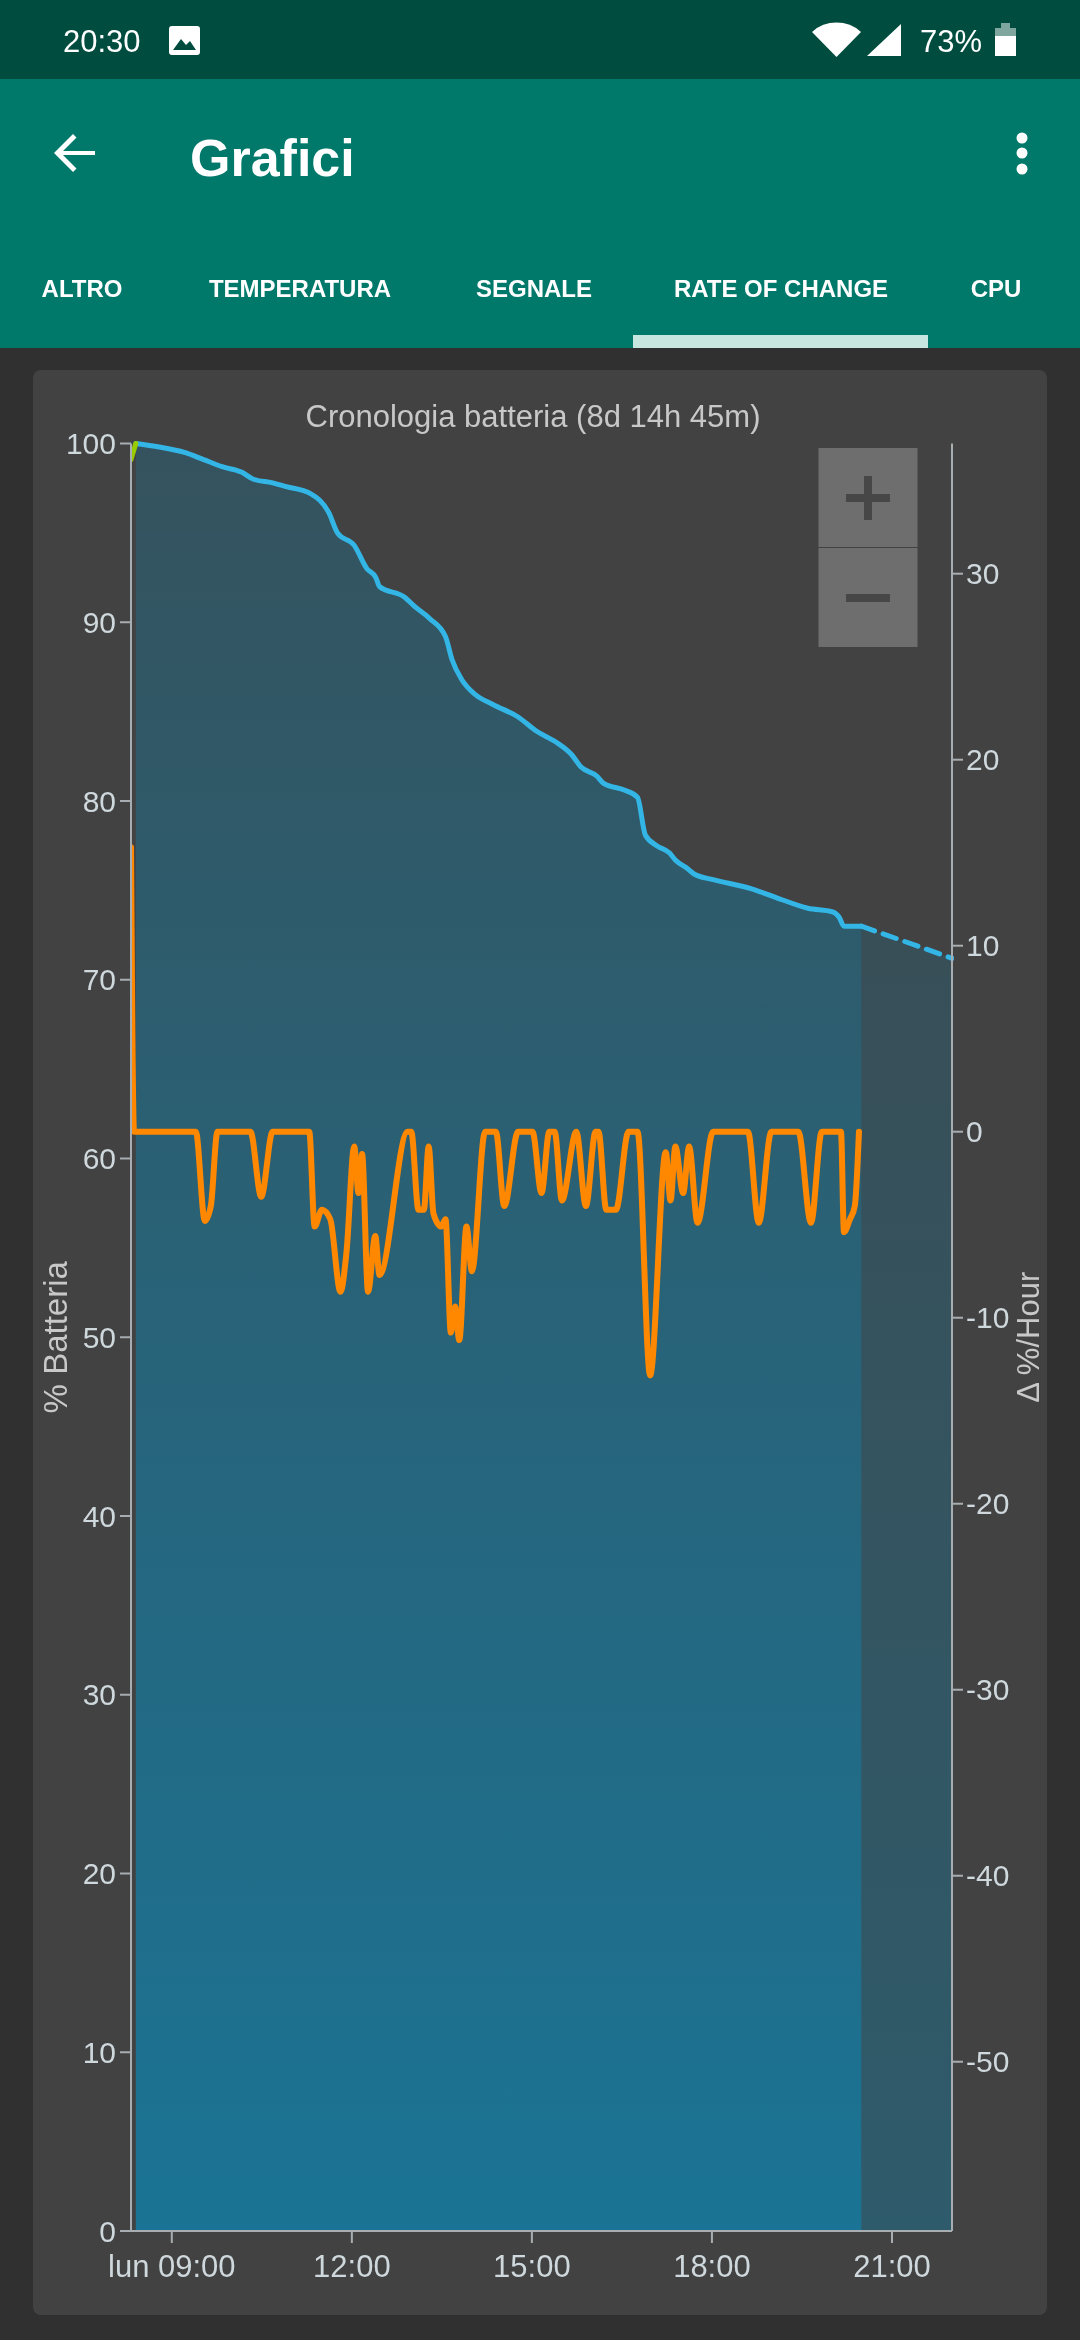 The image size is (1080, 2340). Describe the element at coordinates (712, 2266) in the screenshot. I see `x-tick-label: 18:00` at that location.